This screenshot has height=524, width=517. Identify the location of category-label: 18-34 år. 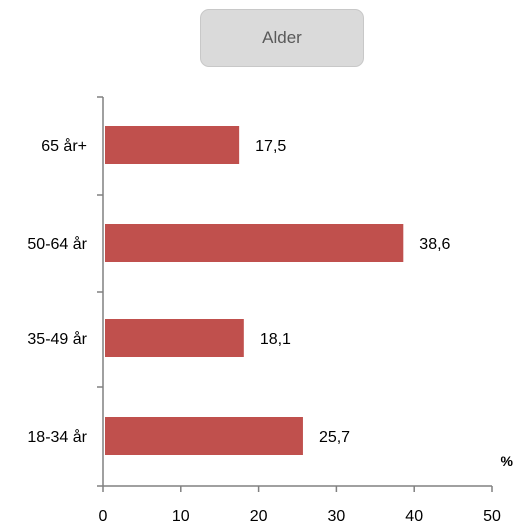
(57, 437).